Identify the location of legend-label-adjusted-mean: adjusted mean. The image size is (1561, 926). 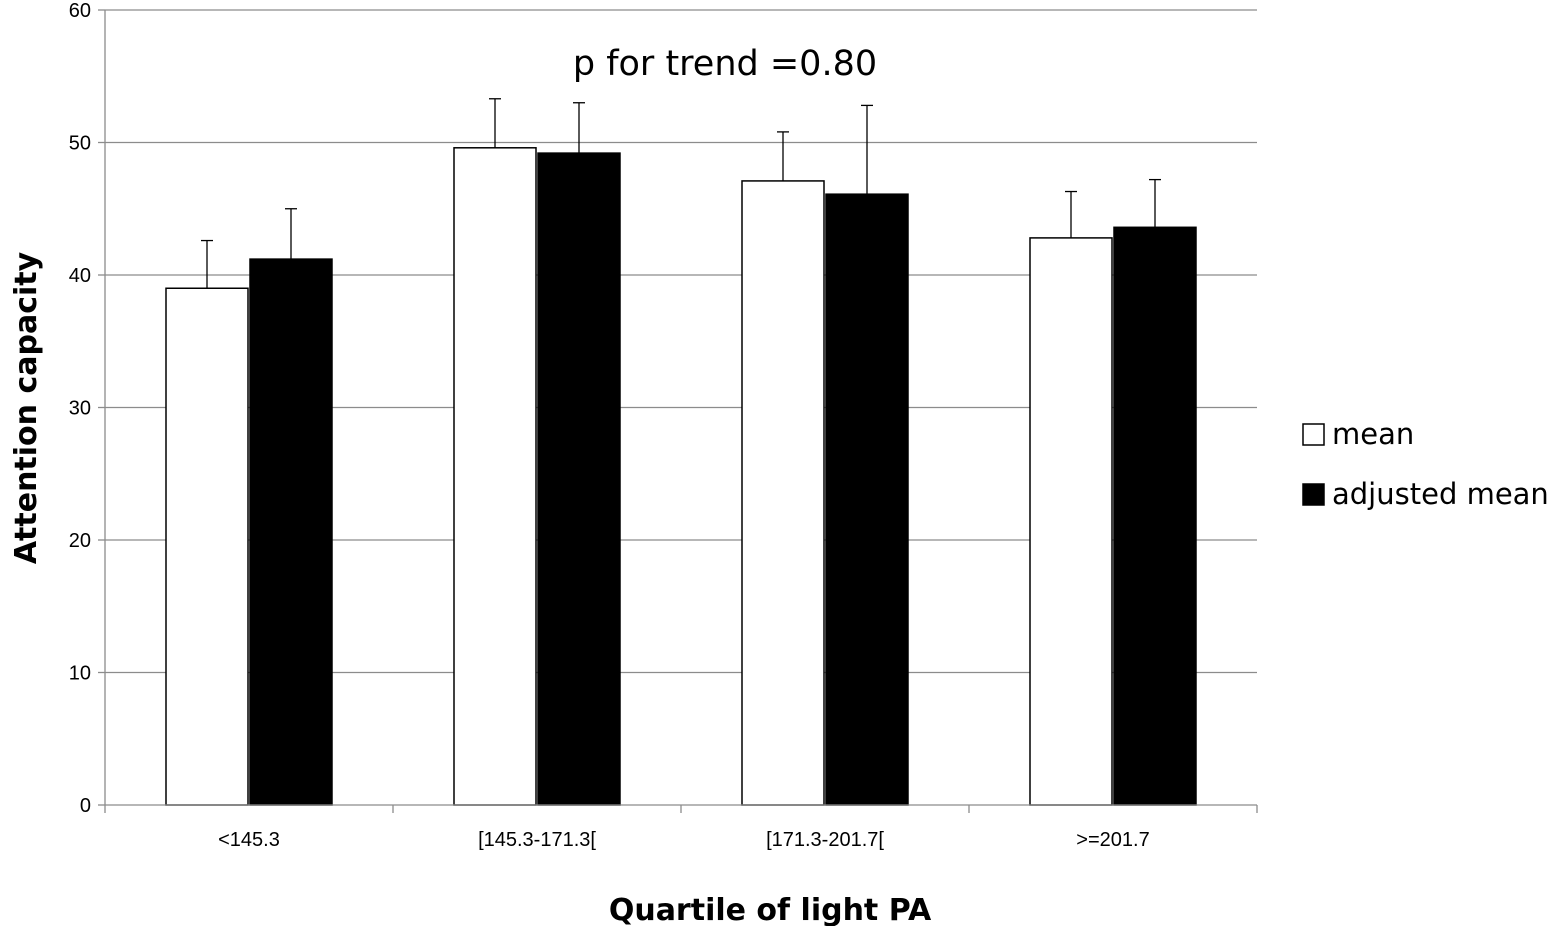
(1440, 494).